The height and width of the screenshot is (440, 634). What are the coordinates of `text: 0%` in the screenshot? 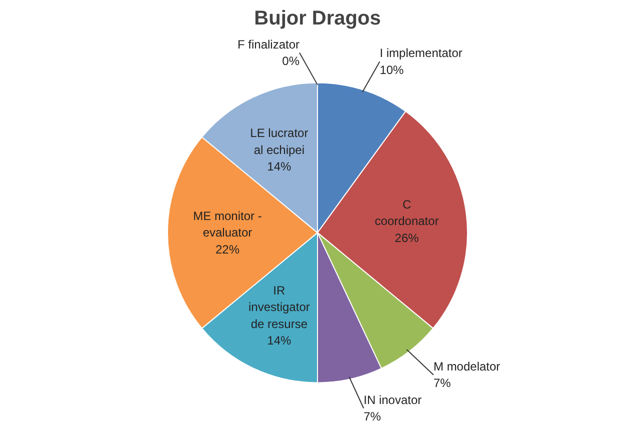 It's located at (291, 61).